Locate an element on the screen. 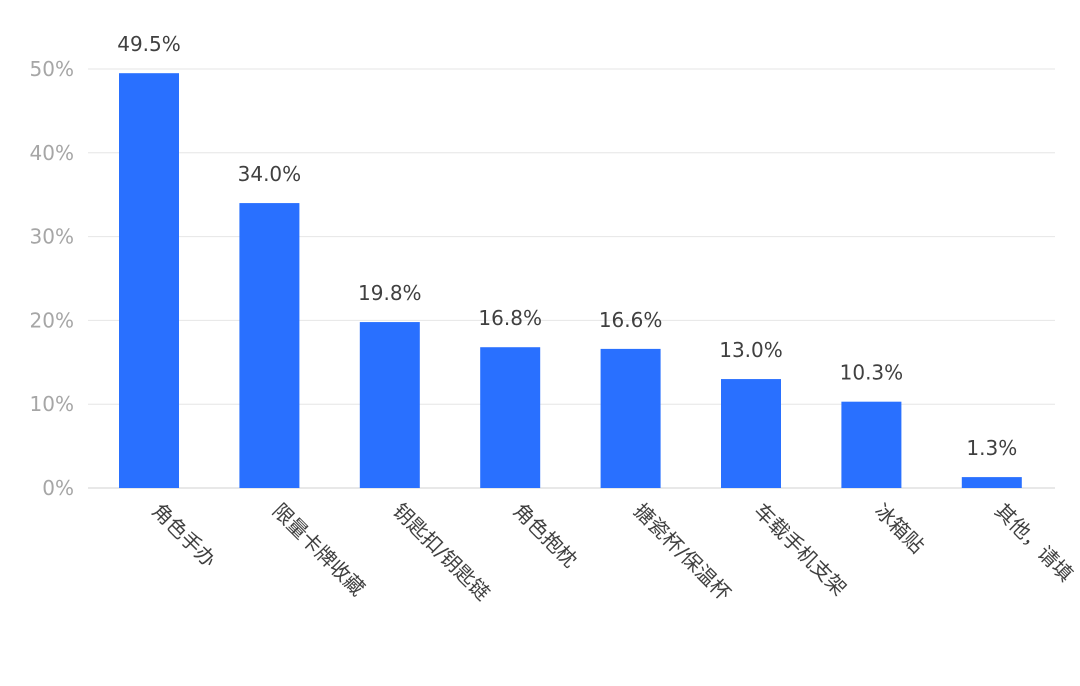 The image size is (1080, 686). y-tick-label: 20% is located at coordinates (52, 320).